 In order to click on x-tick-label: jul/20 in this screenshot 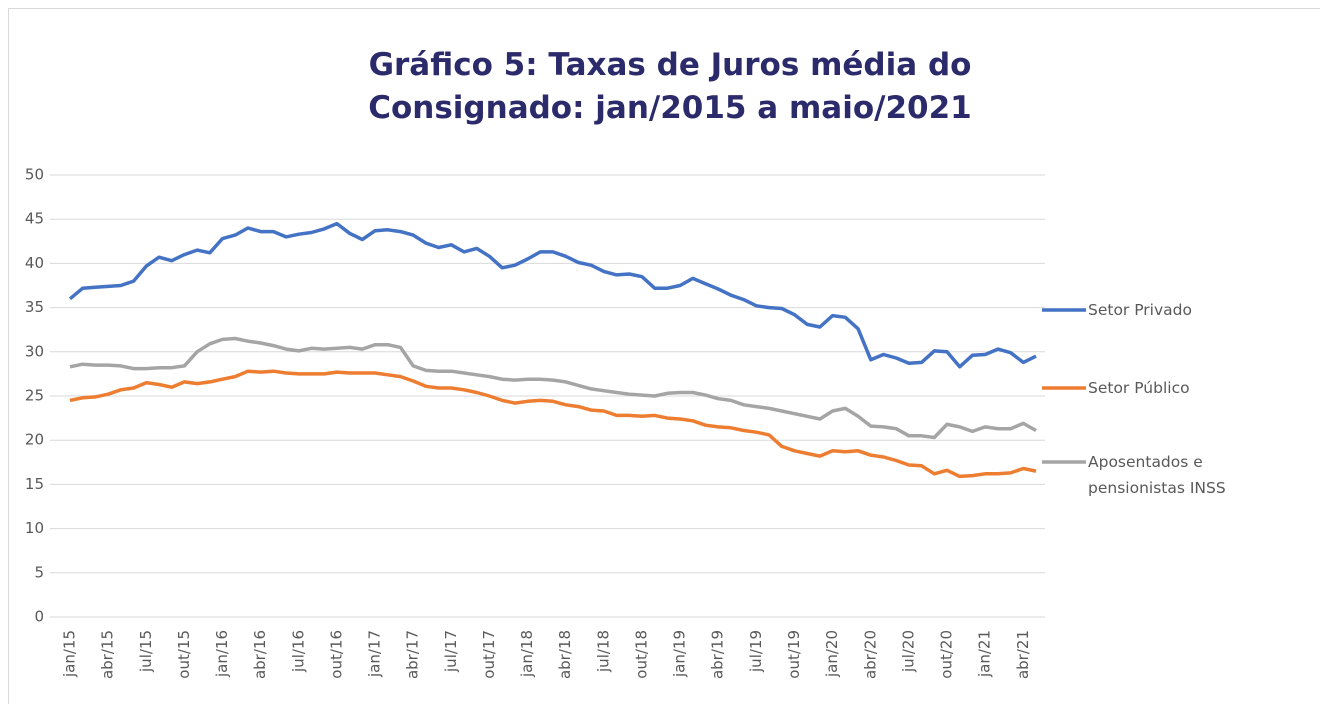, I will do `click(908, 651)`.